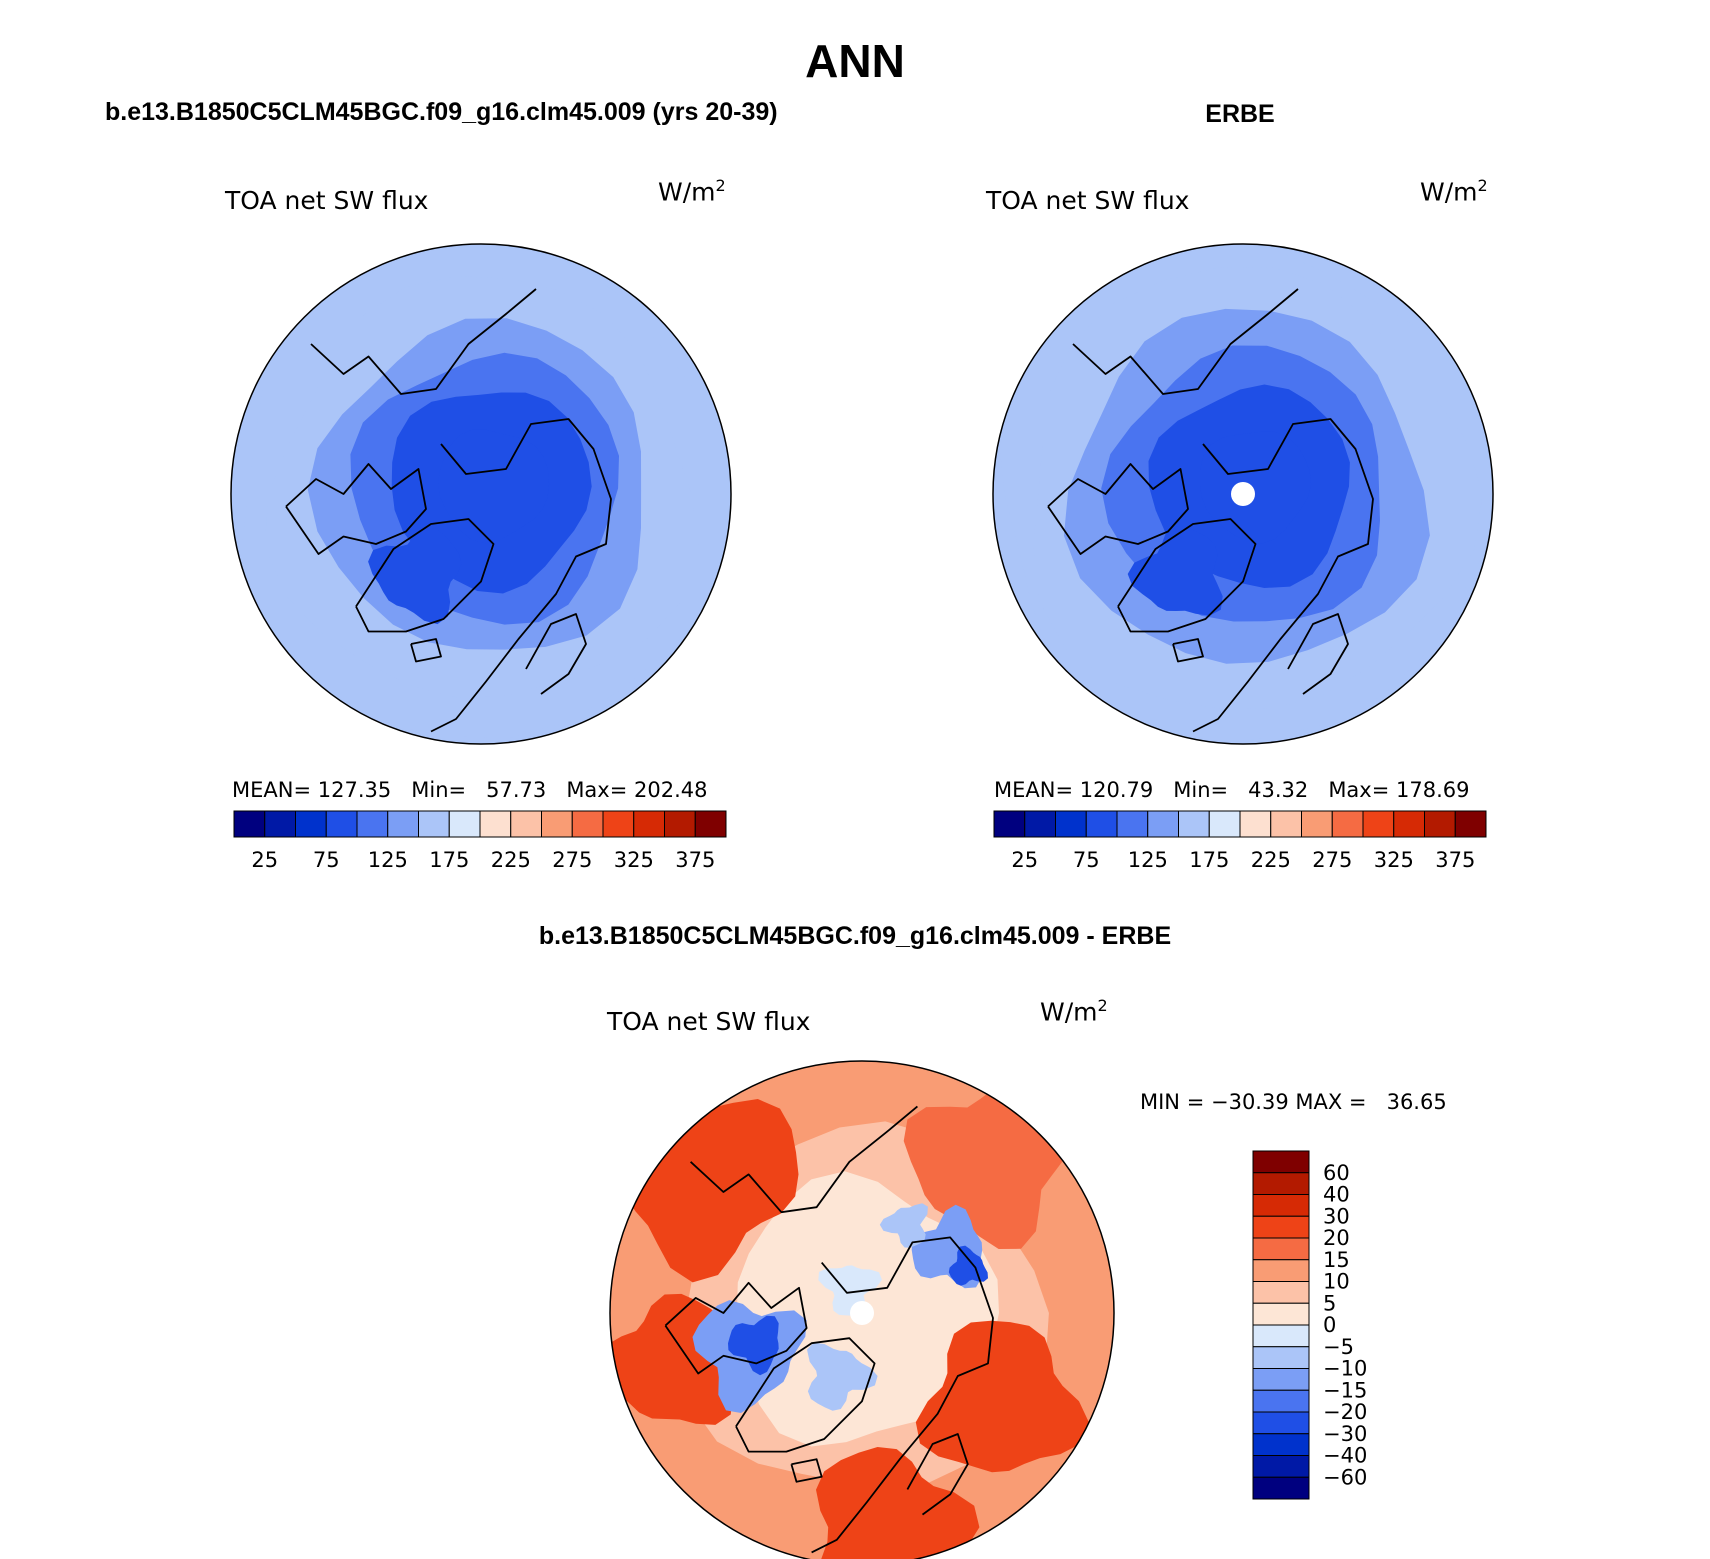  I want to click on missing-data-pole, so click(1243, 494).